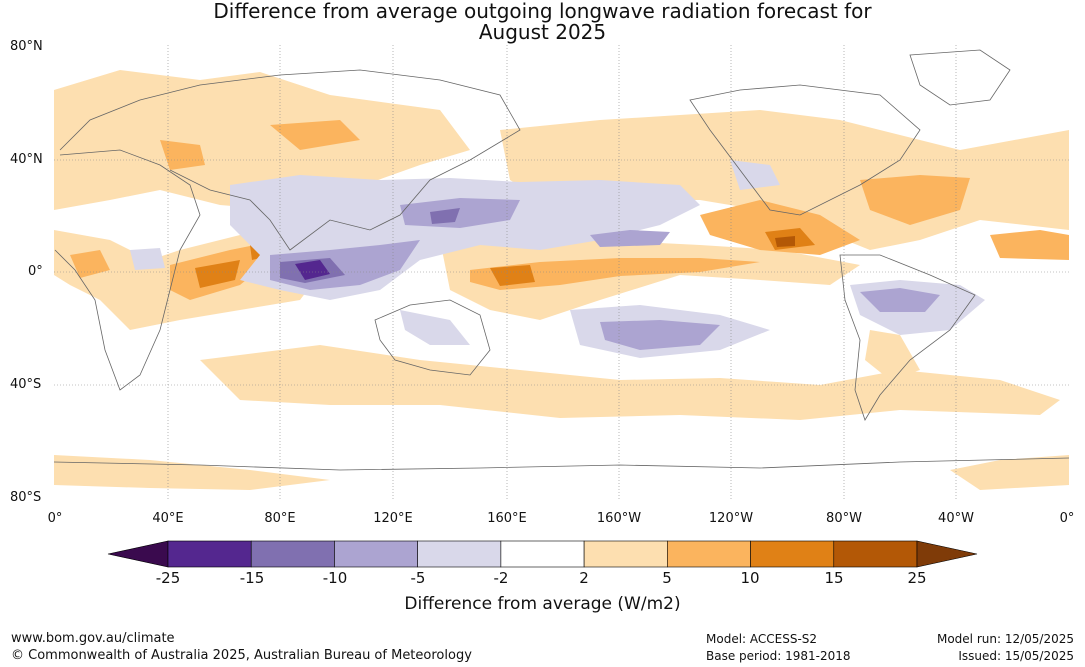 The width and height of the screenshot is (1085, 667). What do you see at coordinates (127, 270) in the screenshot?
I see `africa-coastline` at bounding box center [127, 270].